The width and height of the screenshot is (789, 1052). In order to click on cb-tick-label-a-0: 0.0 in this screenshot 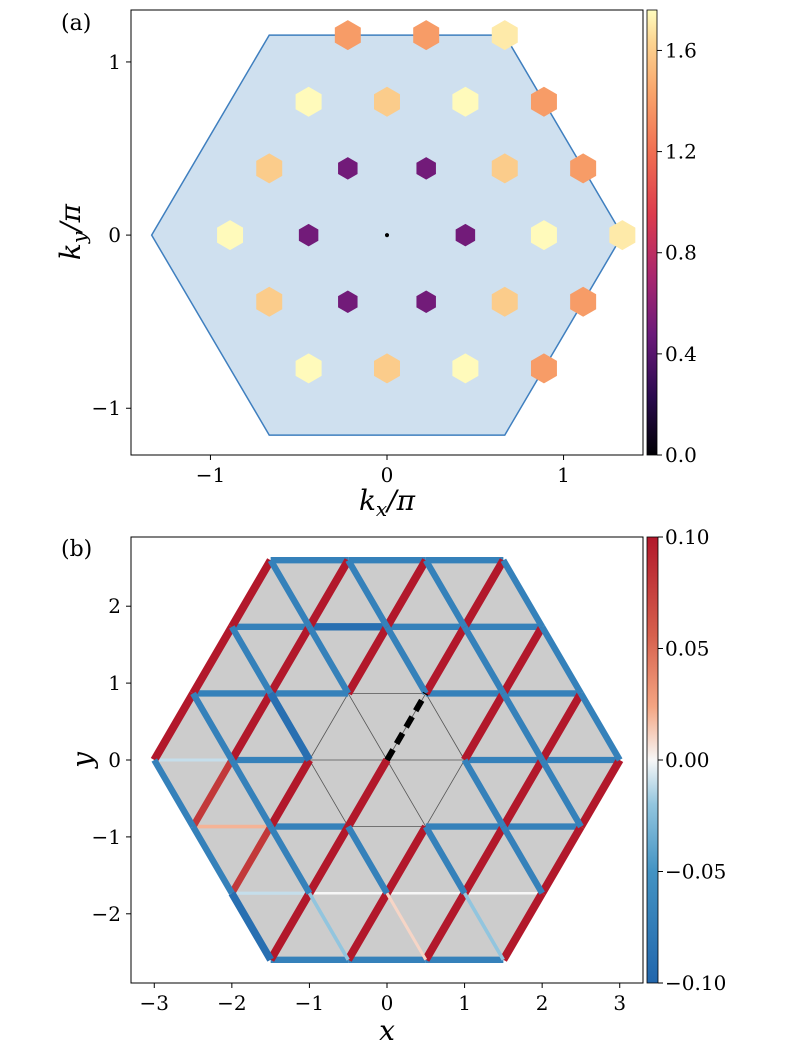, I will do `click(681, 455)`.